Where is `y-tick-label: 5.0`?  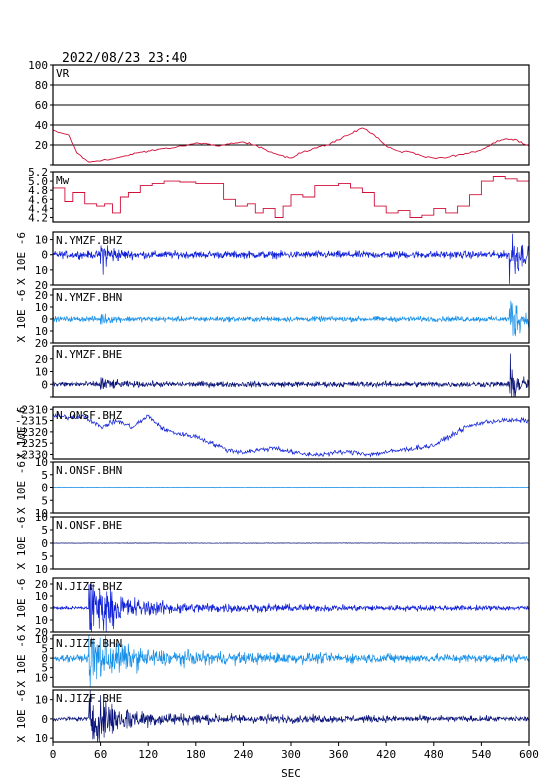 y-tick-label: 5.0 is located at coordinates (38, 181).